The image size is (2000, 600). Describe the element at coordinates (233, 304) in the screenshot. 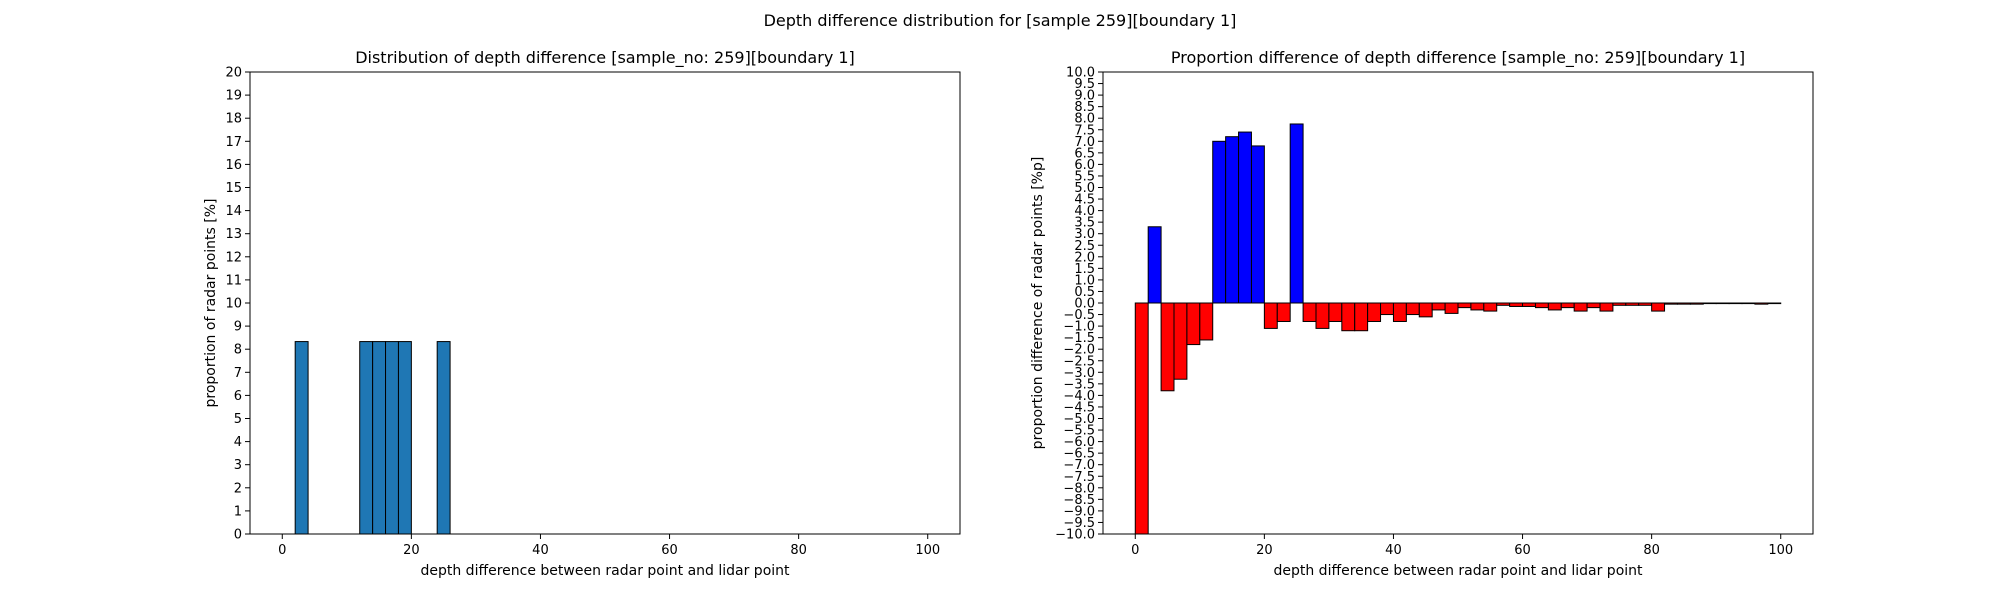

I see `left-chart-ytick-label: 10` at that location.